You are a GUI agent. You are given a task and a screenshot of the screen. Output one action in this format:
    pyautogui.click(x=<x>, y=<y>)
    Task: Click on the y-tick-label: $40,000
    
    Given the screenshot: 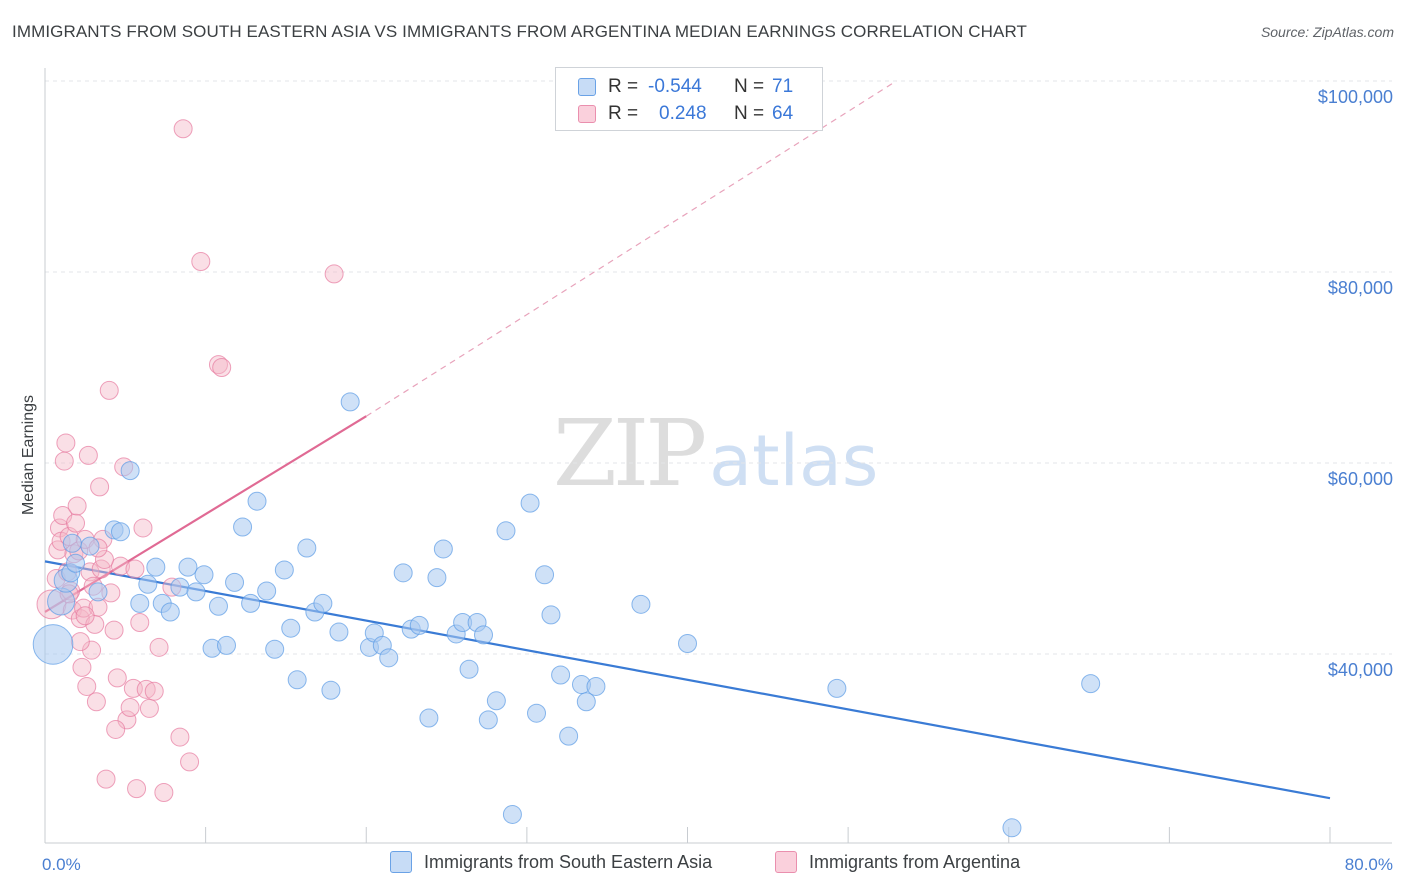 What is the action you would take?
    pyautogui.click(x=1360, y=670)
    